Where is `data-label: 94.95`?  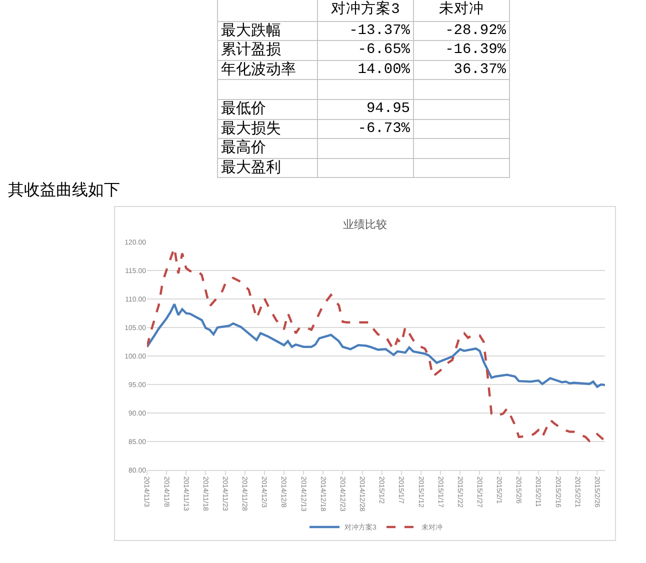
data-label: 94.95 is located at coordinates (366, 109).